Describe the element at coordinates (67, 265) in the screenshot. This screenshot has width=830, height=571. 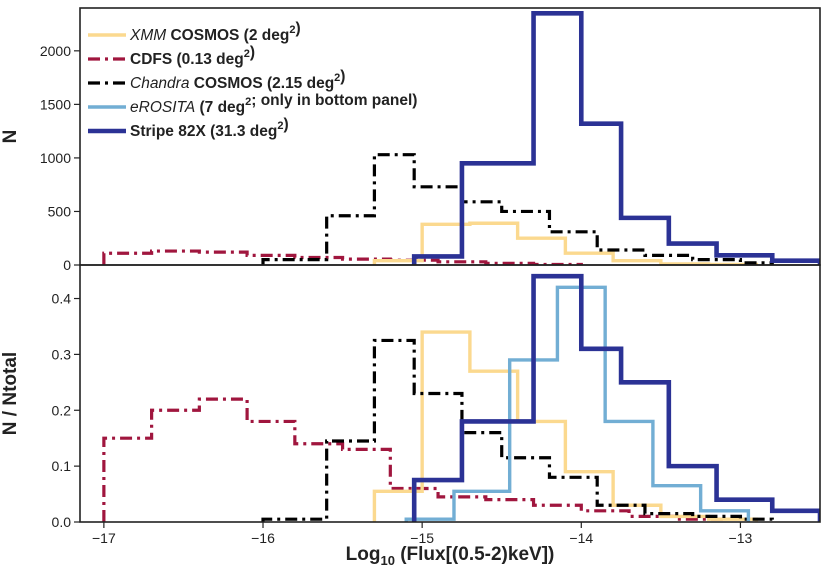
I see `top-y-tick-label: 0` at that location.